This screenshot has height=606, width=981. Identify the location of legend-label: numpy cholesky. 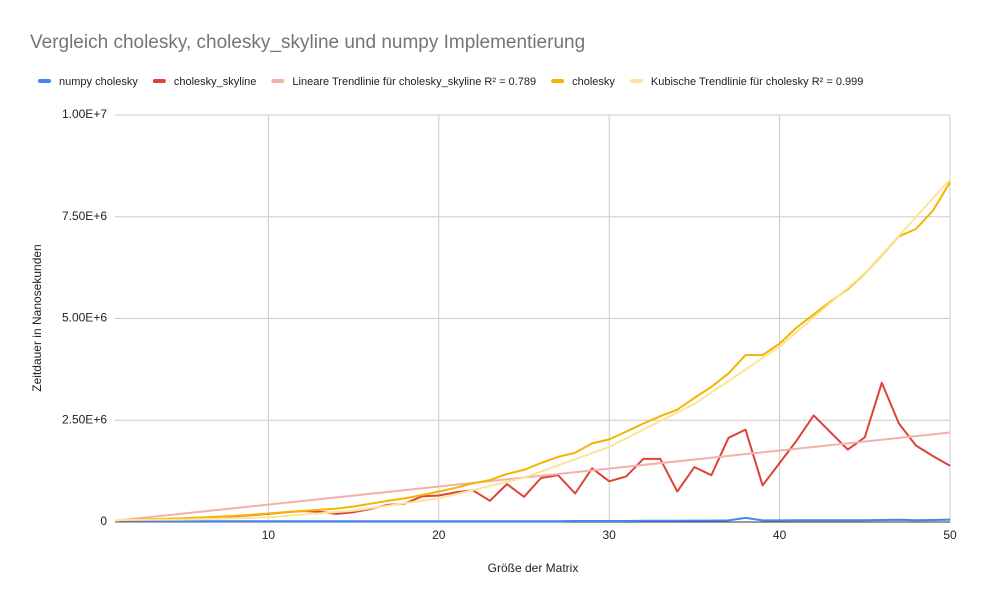
(98, 82).